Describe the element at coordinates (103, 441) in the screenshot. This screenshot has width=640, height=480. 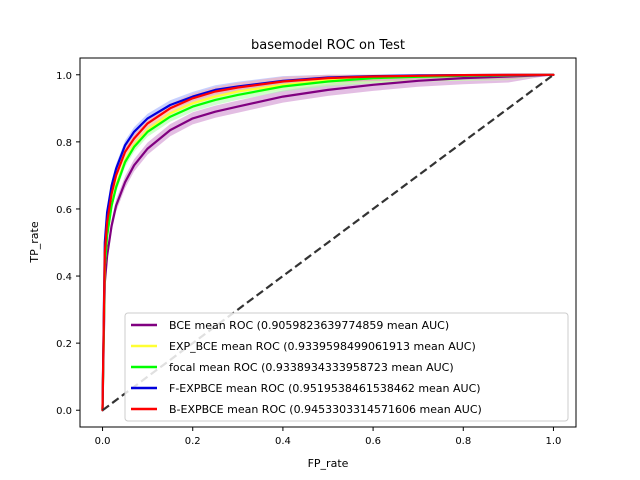
I see `x-tick-label: 0.0` at that location.